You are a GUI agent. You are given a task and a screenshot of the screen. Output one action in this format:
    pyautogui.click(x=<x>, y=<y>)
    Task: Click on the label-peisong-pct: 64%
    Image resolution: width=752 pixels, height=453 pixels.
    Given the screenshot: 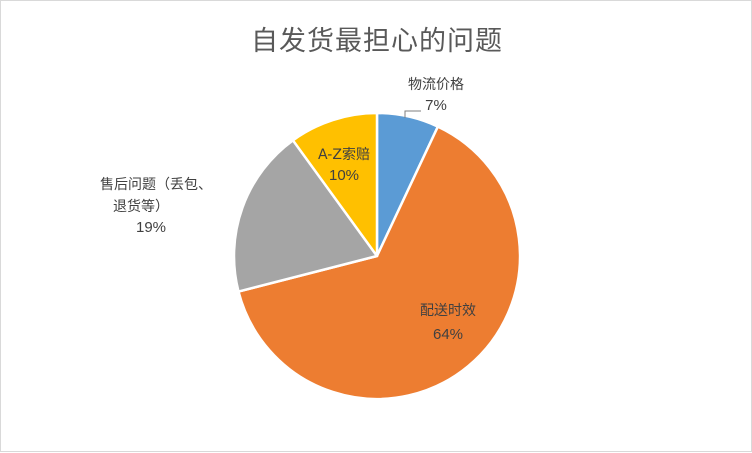 What is the action you would take?
    pyautogui.click(x=448, y=334)
    